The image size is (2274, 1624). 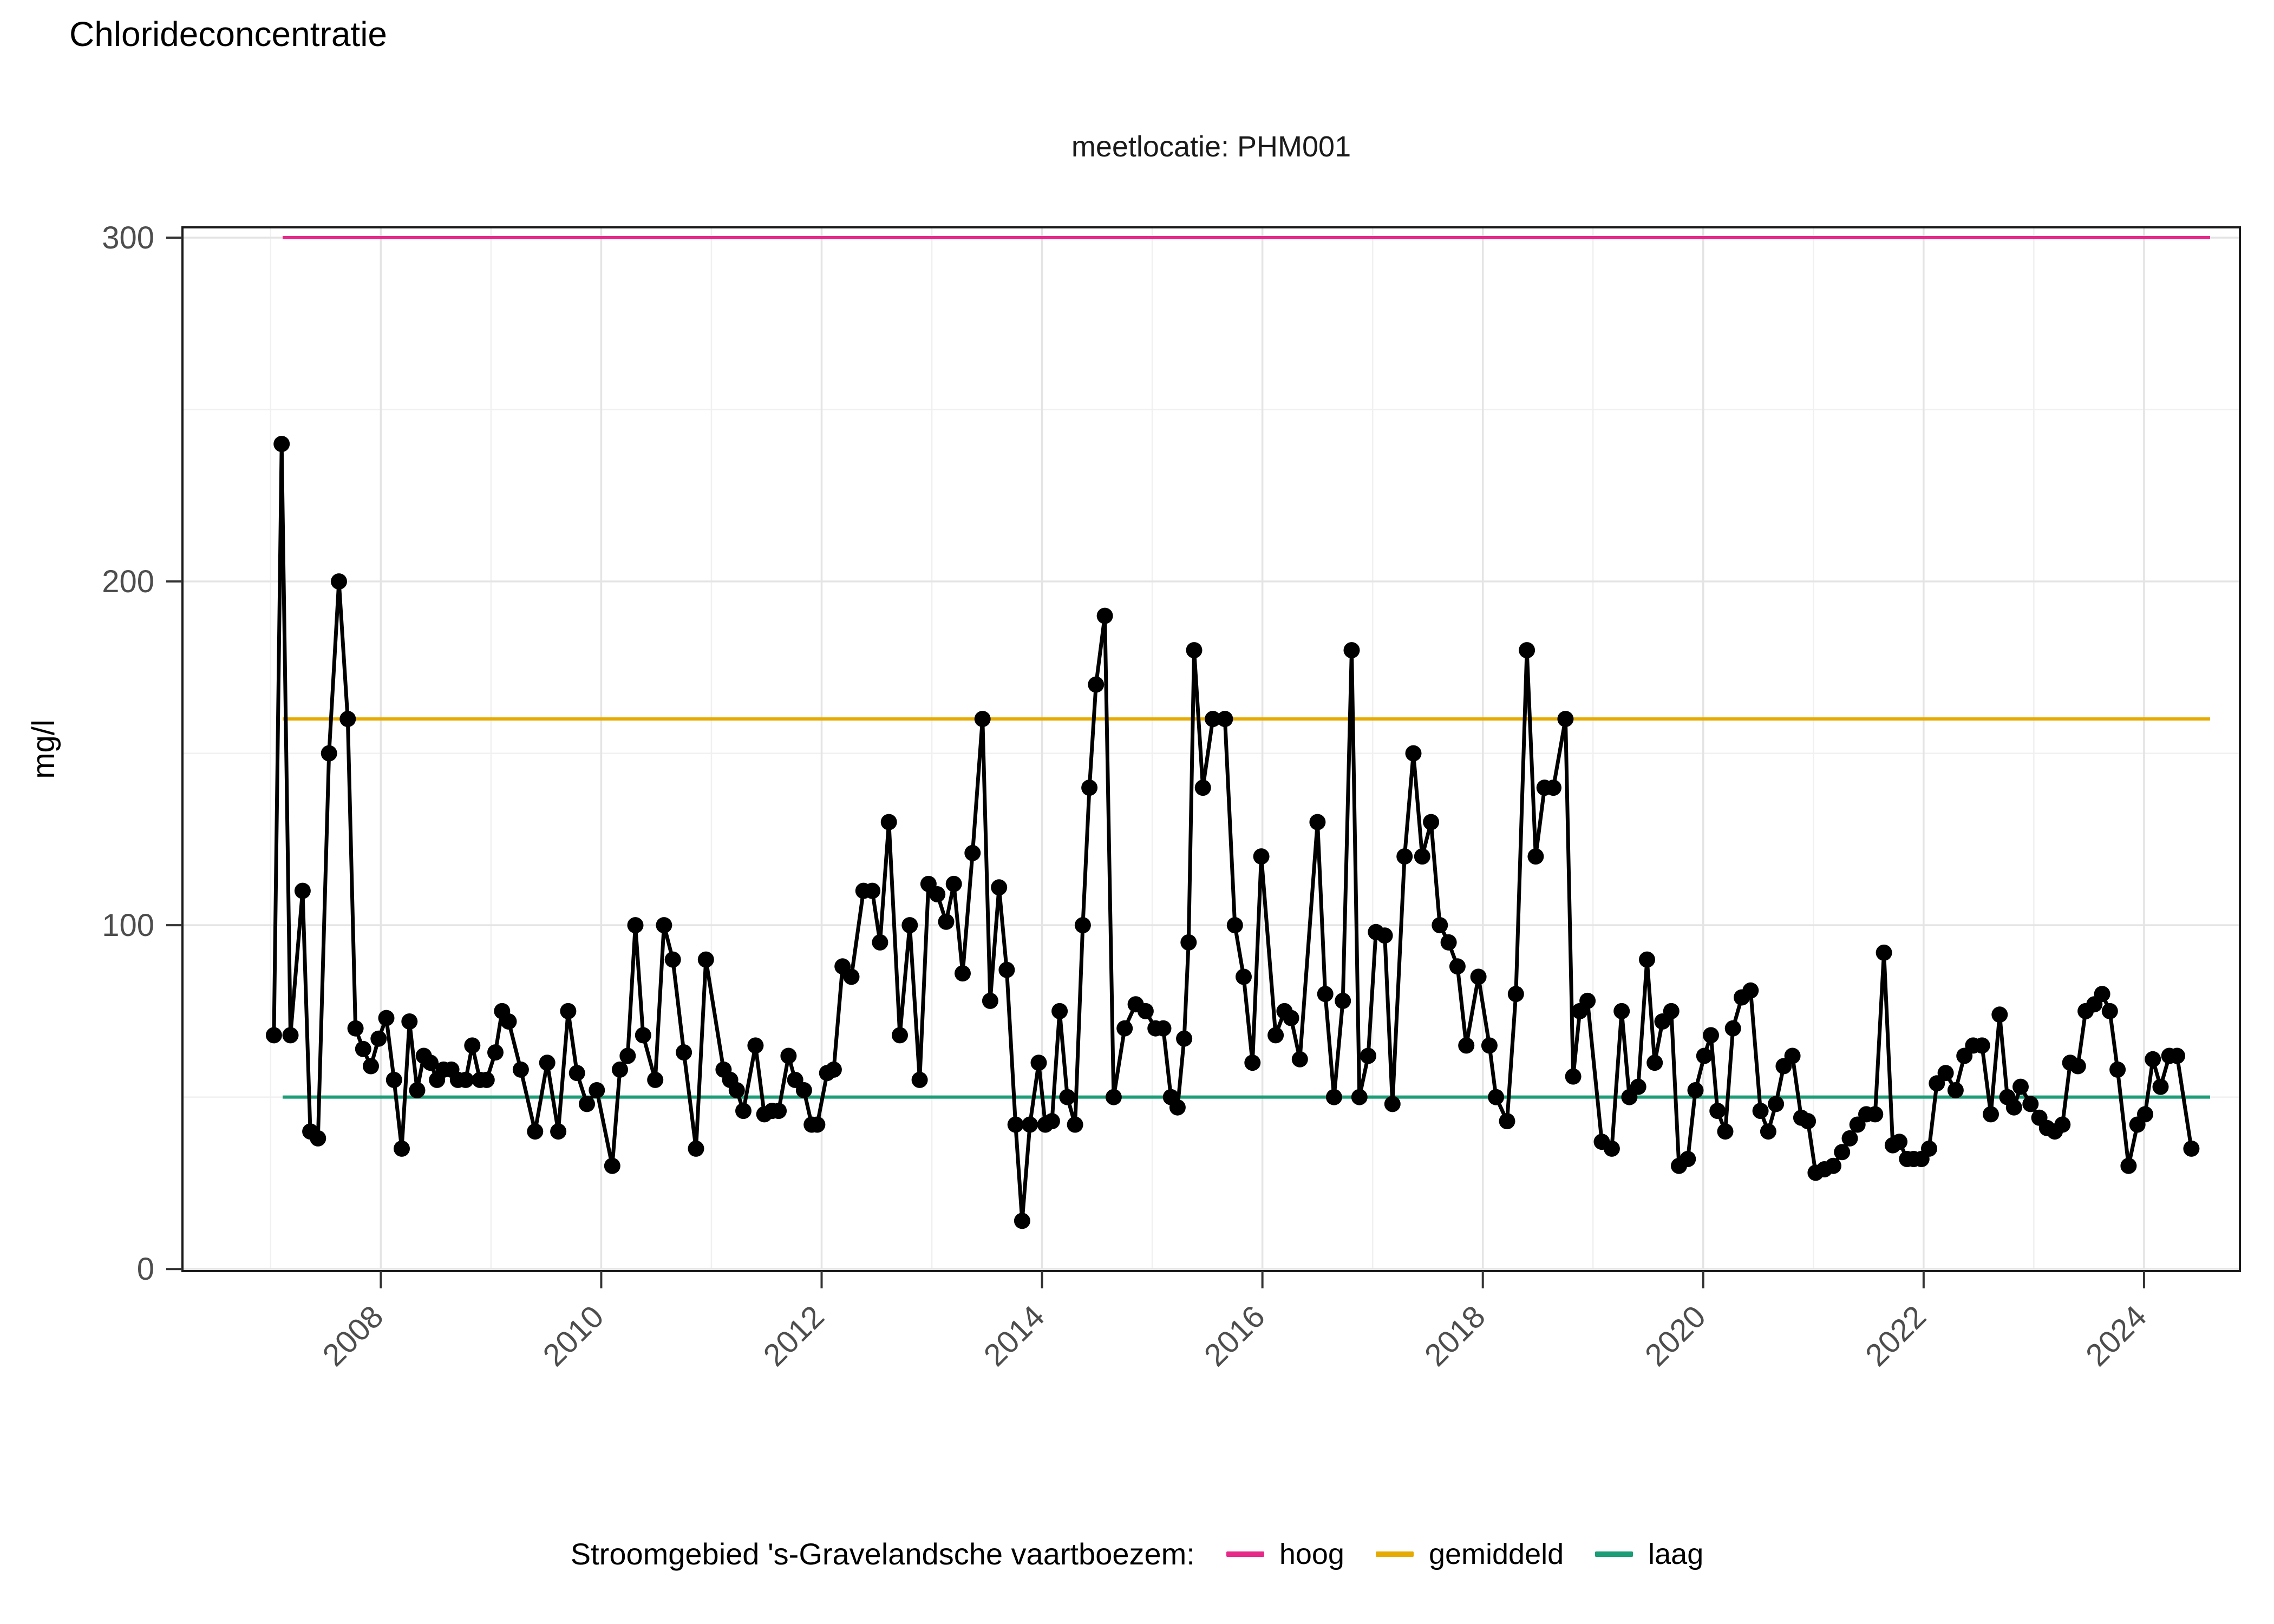 What do you see at coordinates (1455, 1336) in the screenshot?
I see `x-tick-label: 2018` at bounding box center [1455, 1336].